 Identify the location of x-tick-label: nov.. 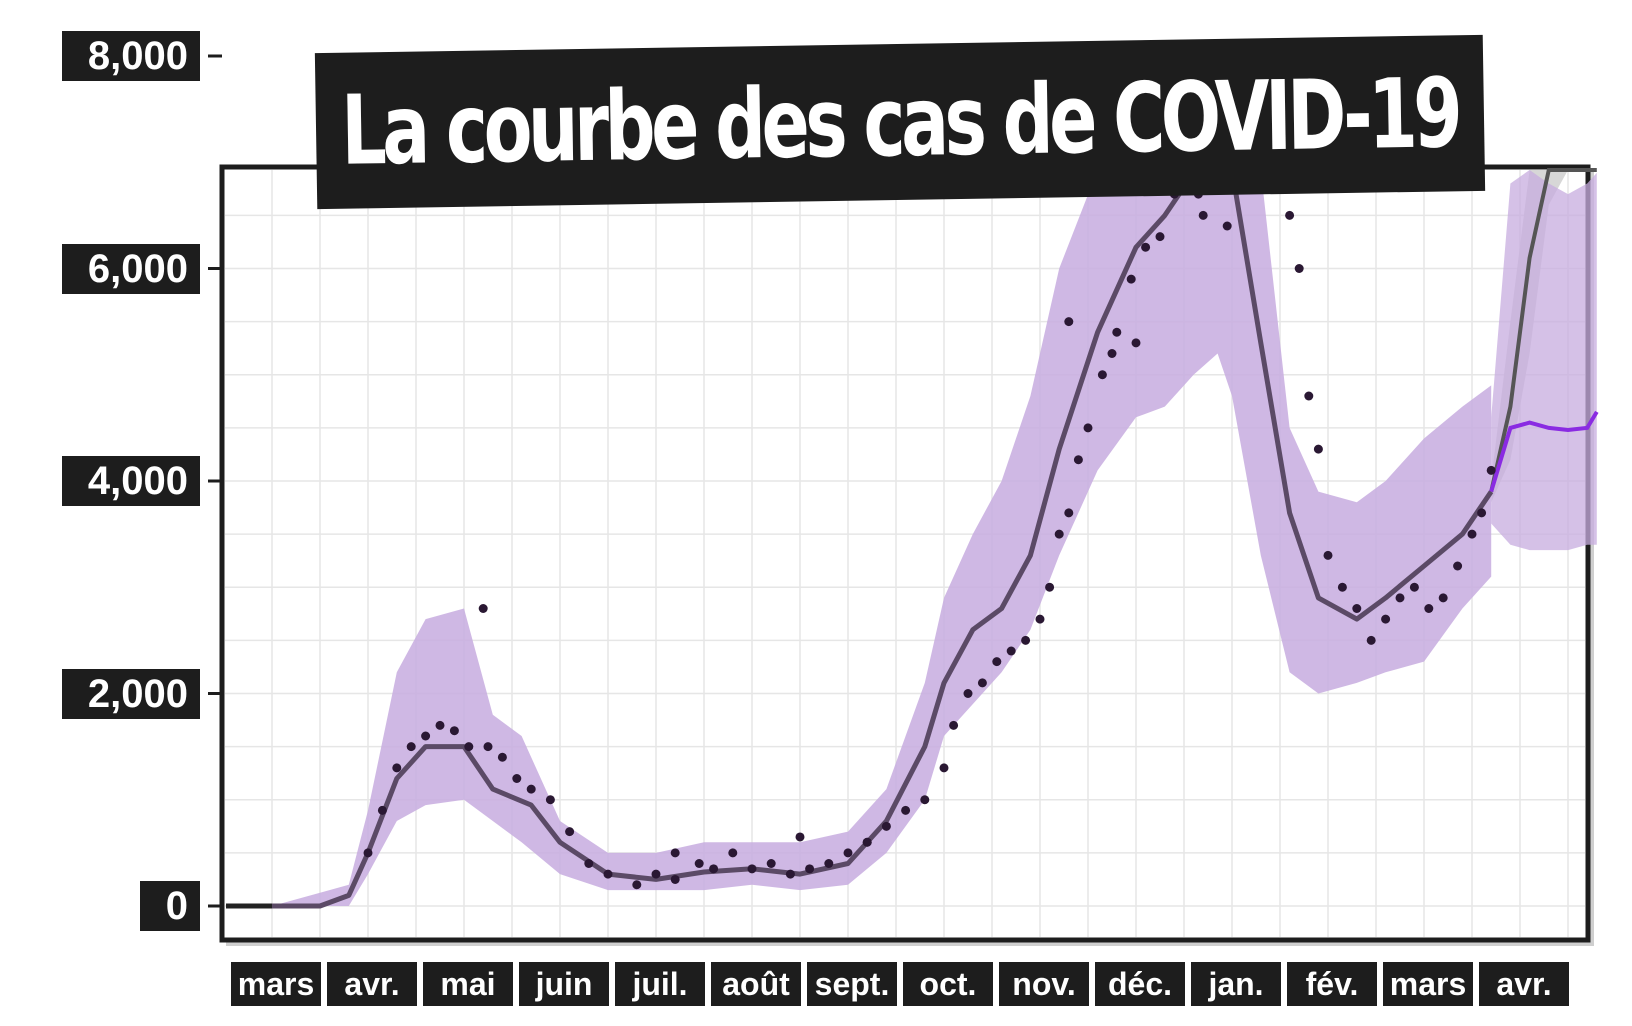
(1044, 984).